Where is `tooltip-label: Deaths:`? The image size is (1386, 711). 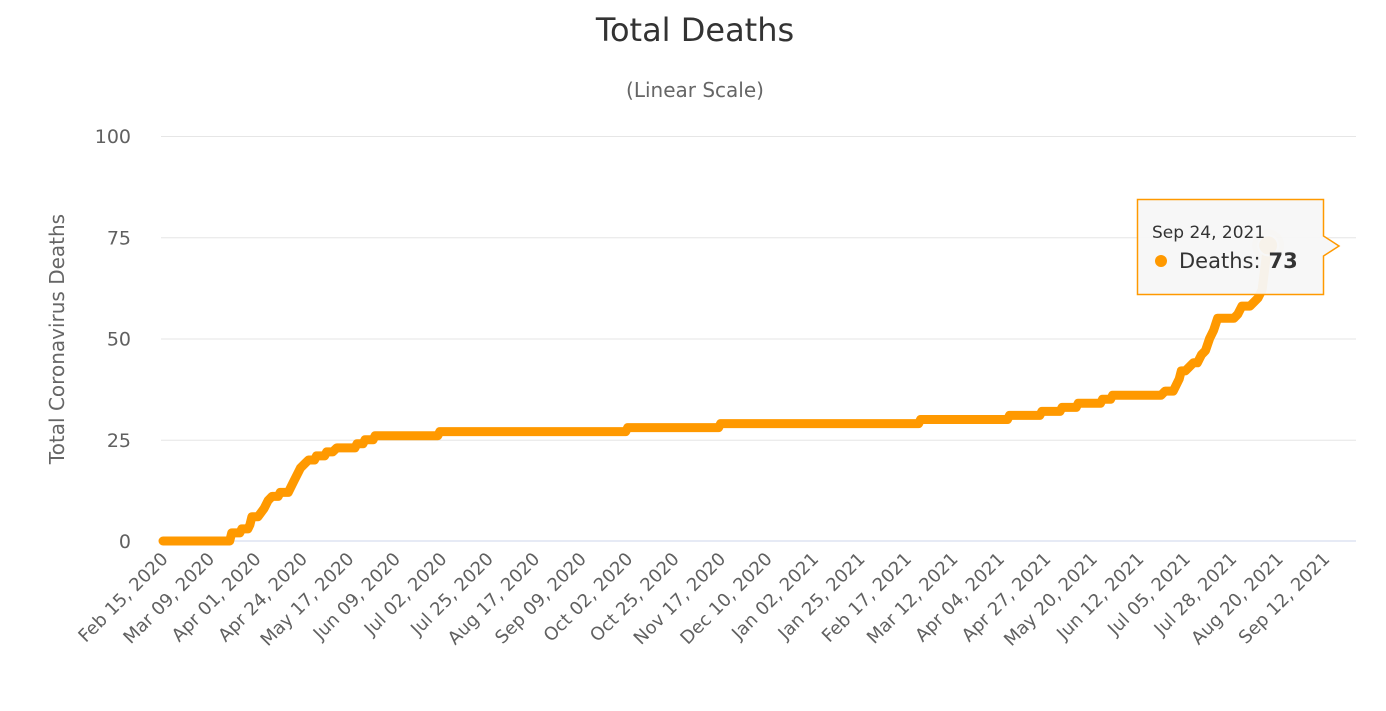
tooltip-label: Deaths: is located at coordinates (1220, 261).